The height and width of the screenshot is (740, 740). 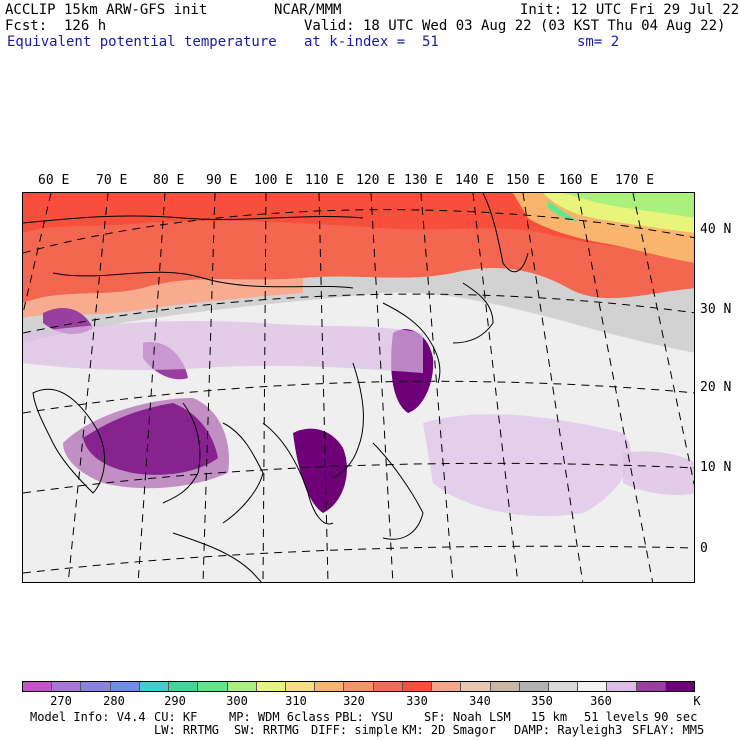 I want to click on lon-label: 100 E, so click(x=274, y=180).